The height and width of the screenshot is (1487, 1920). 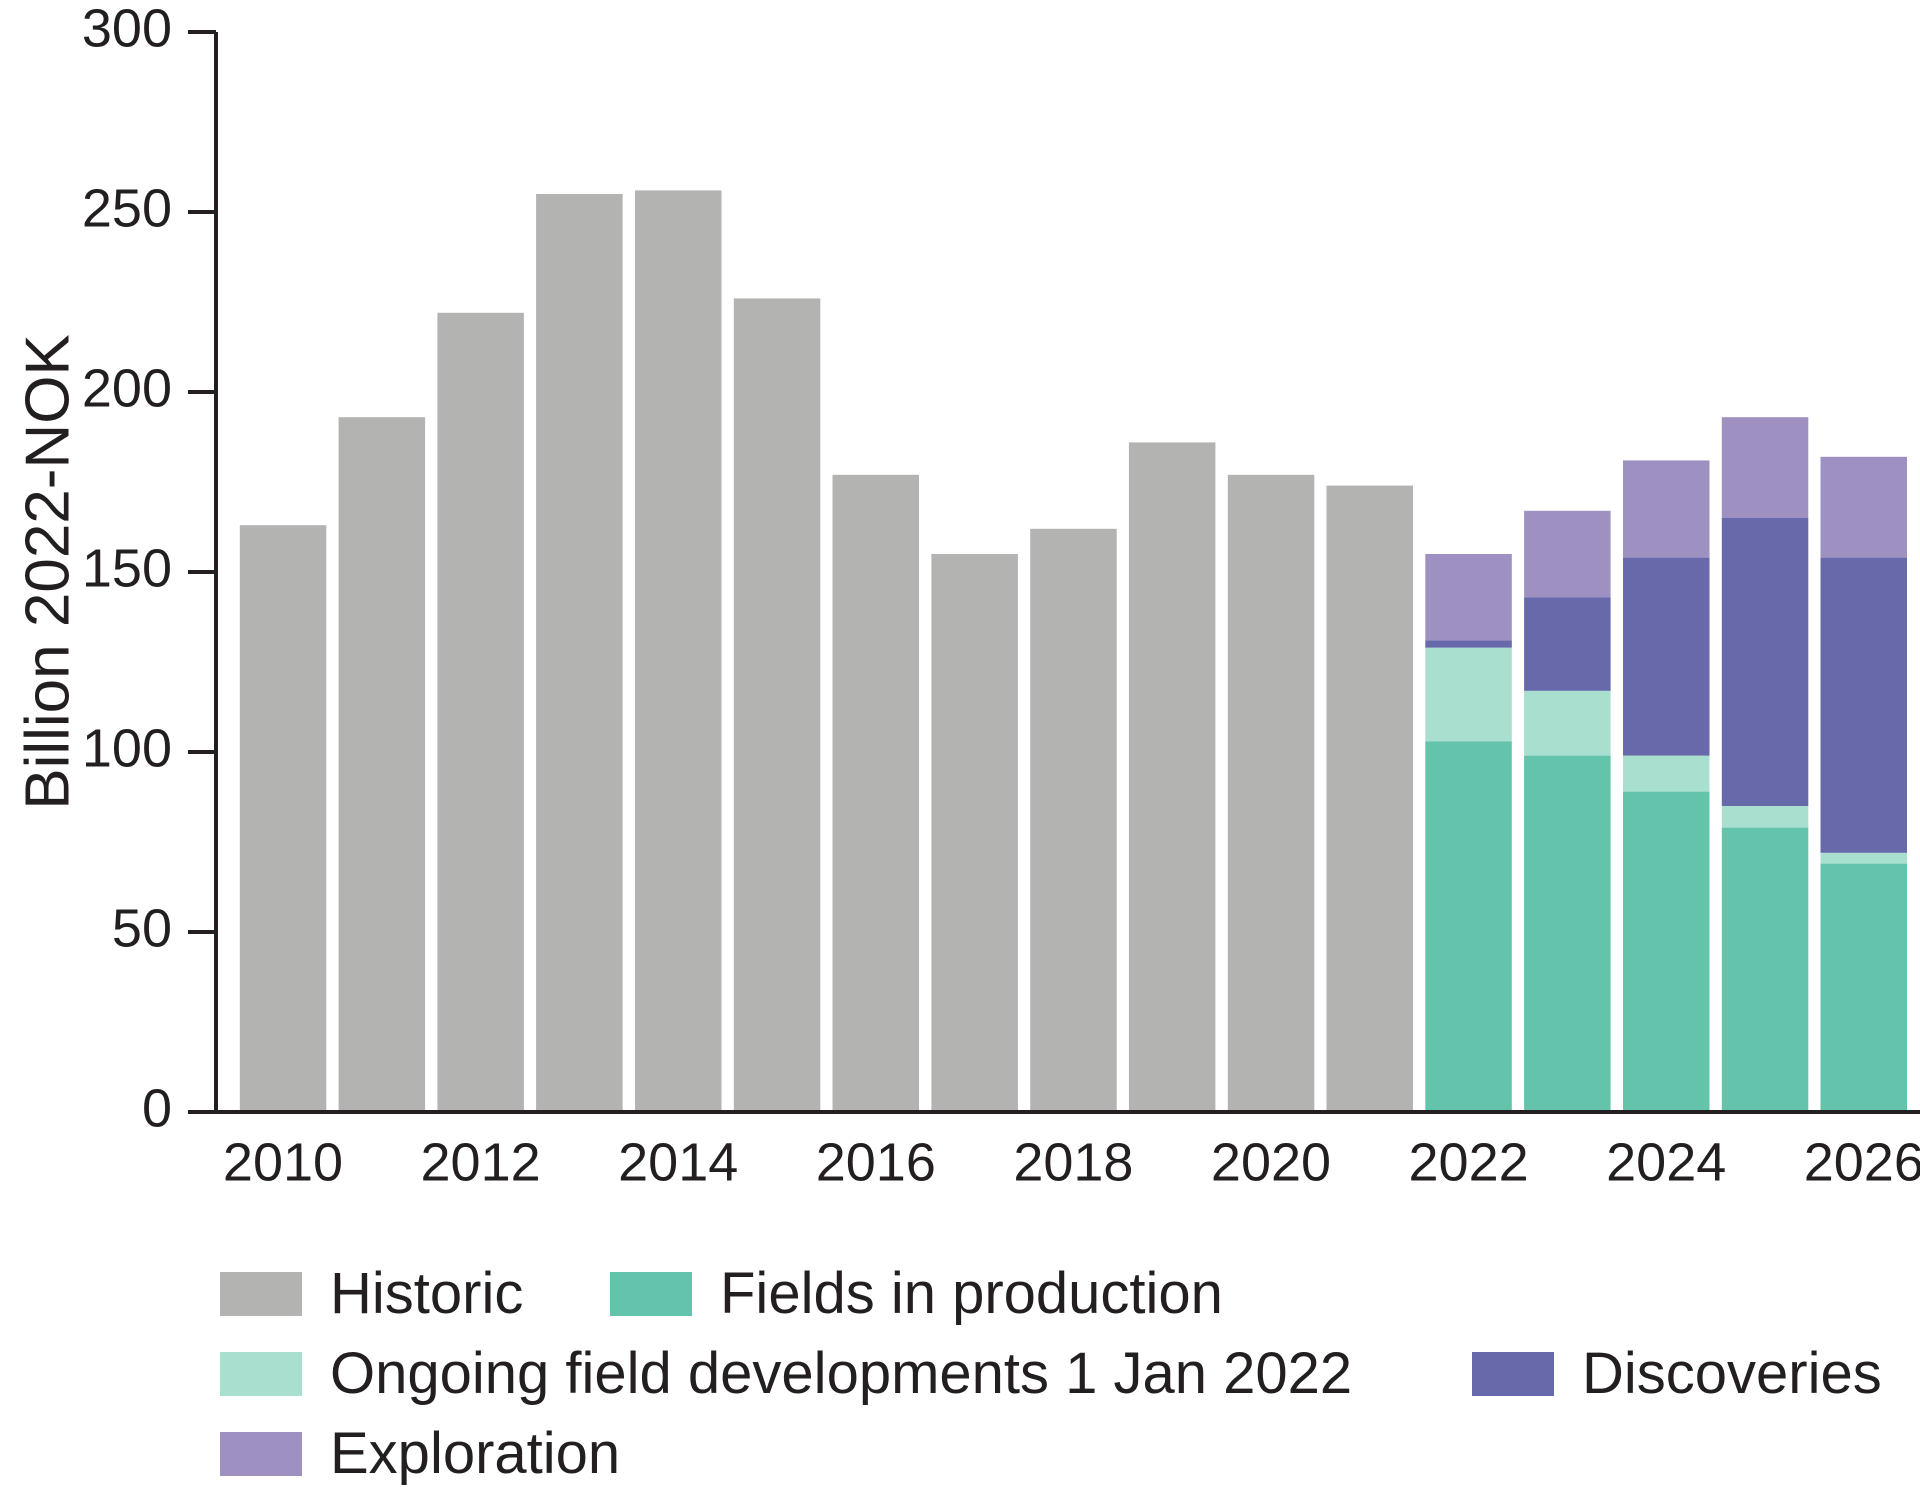 I want to click on legend-swatch-ongoing-field-developments, so click(x=261, y=1373).